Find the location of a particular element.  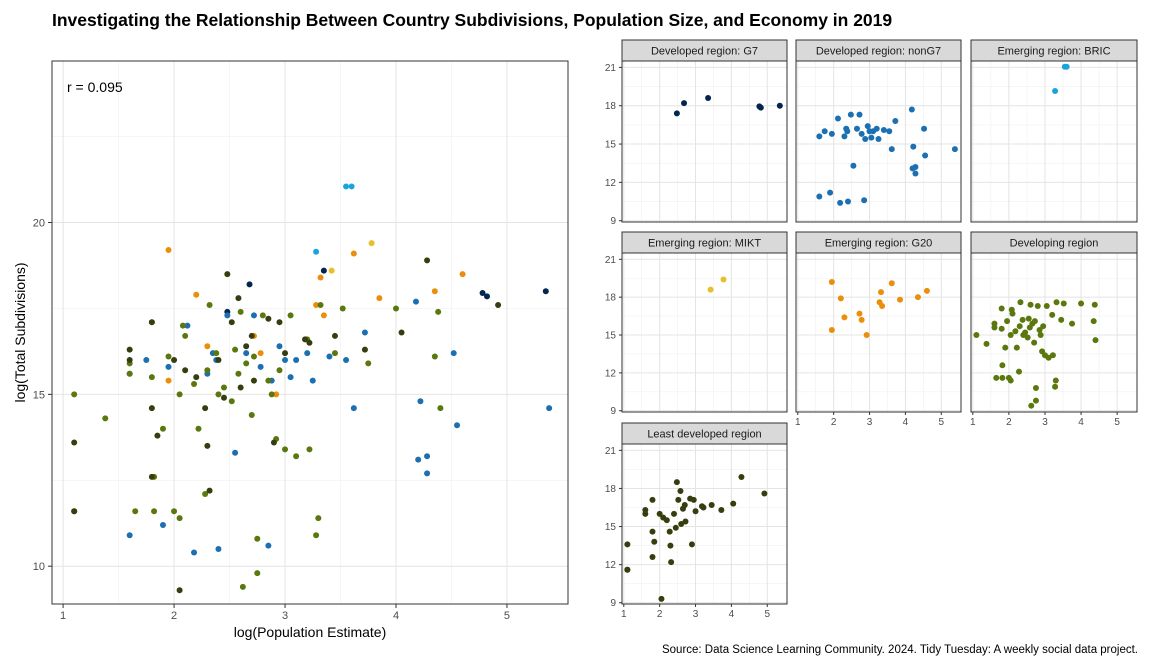

facet-panel: Emerging region: G20 1 2 3 4 5 is located at coordinates (878, 329).